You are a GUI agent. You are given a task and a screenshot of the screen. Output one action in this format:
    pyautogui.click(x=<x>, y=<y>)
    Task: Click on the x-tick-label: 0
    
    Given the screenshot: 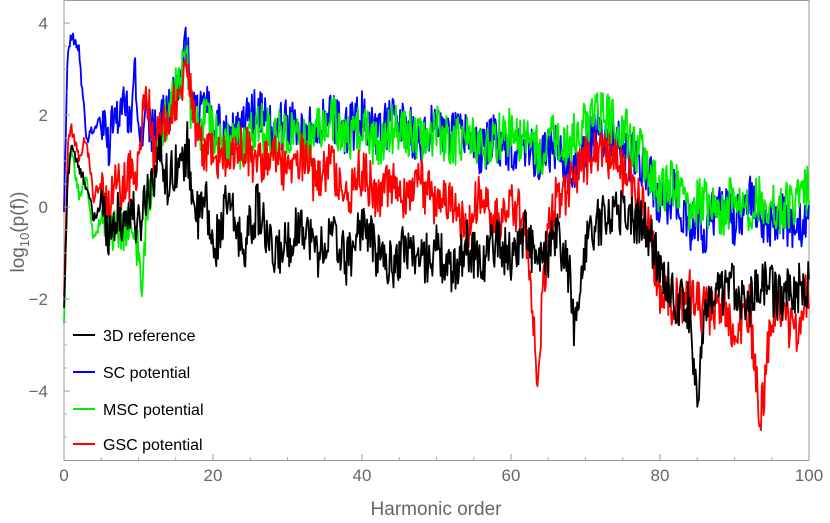 What is the action you would take?
    pyautogui.click(x=63, y=475)
    